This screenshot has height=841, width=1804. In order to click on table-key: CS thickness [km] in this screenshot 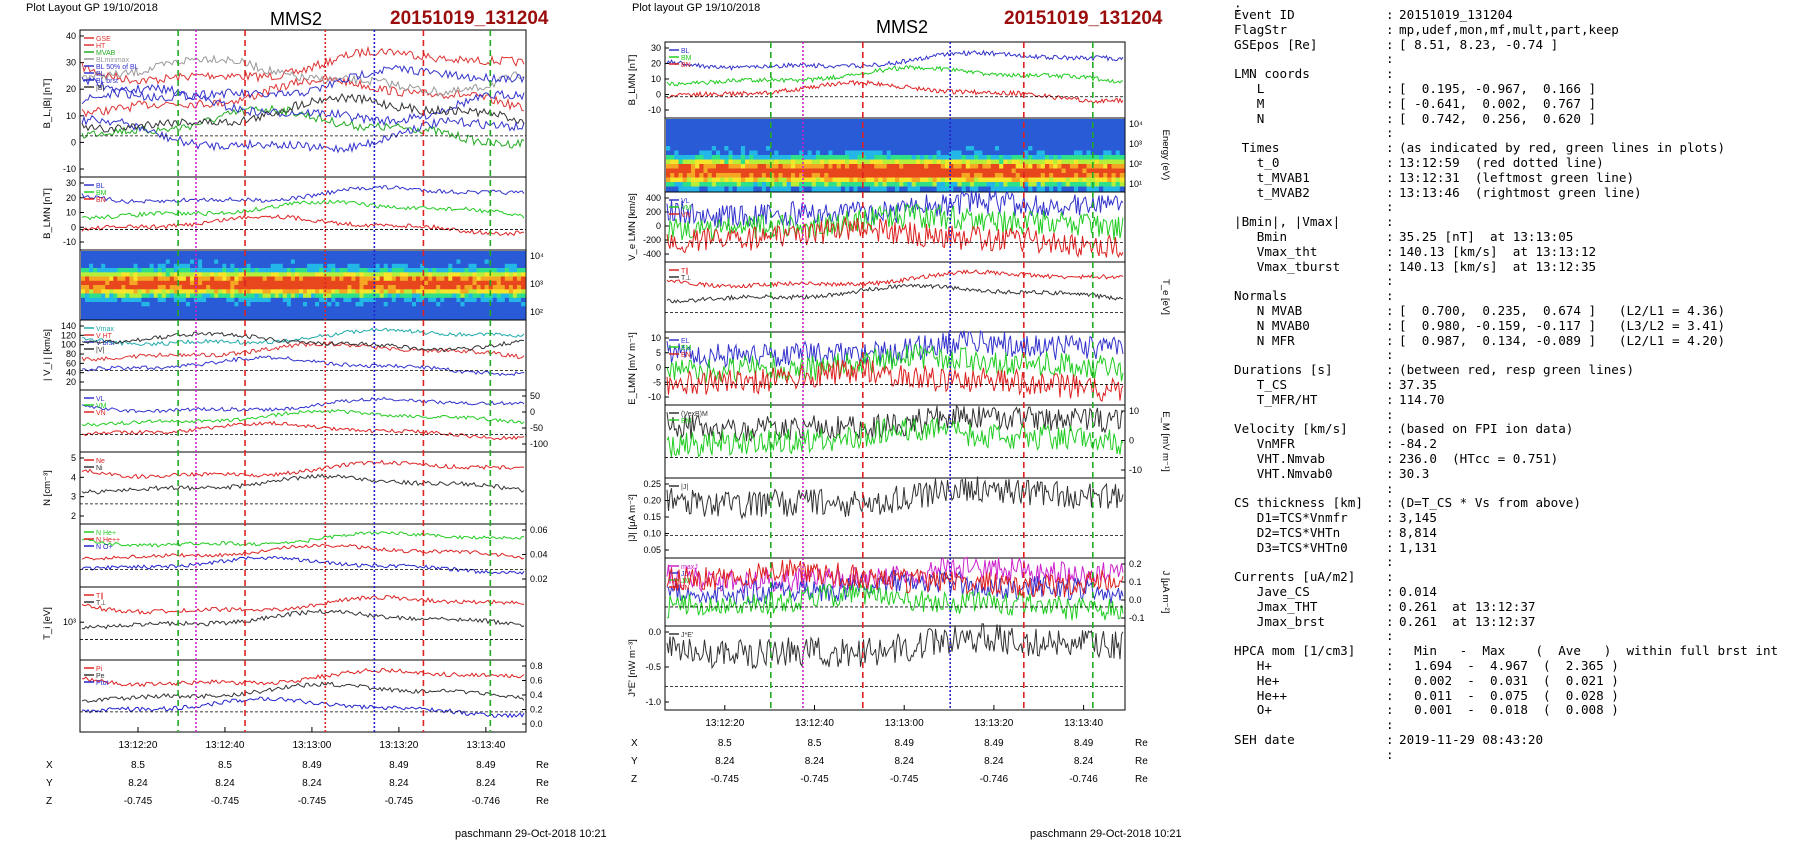, I will do `click(1298, 503)`.